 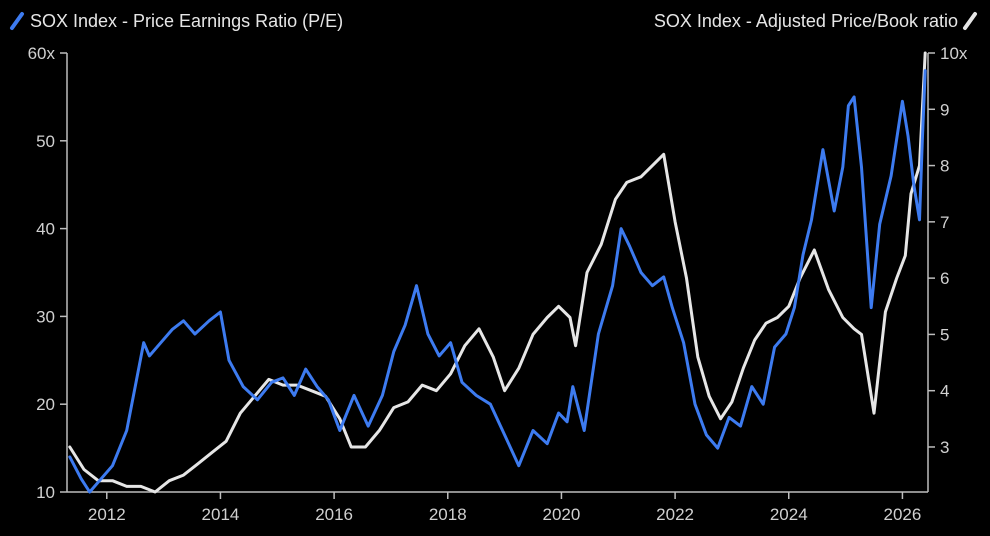 What do you see at coordinates (186, 21) in the screenshot?
I see `legend-pe-label: SOX Index - Price Earnings Ratio (P/E)` at bounding box center [186, 21].